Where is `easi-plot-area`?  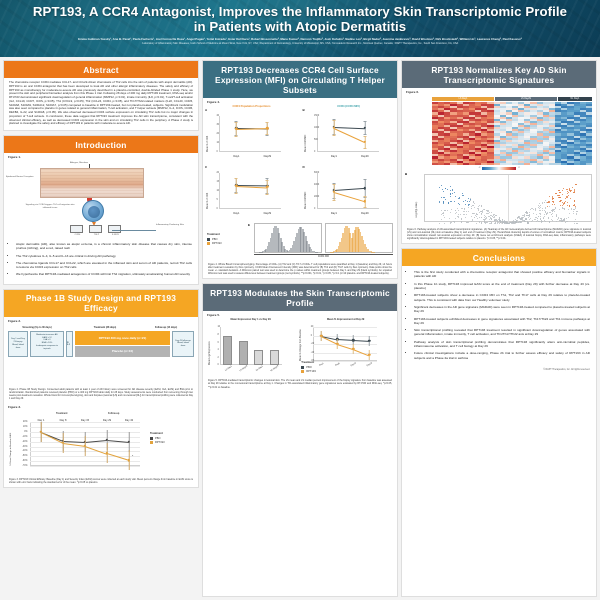
easi-plot-area is located at coordinates (85, 444).